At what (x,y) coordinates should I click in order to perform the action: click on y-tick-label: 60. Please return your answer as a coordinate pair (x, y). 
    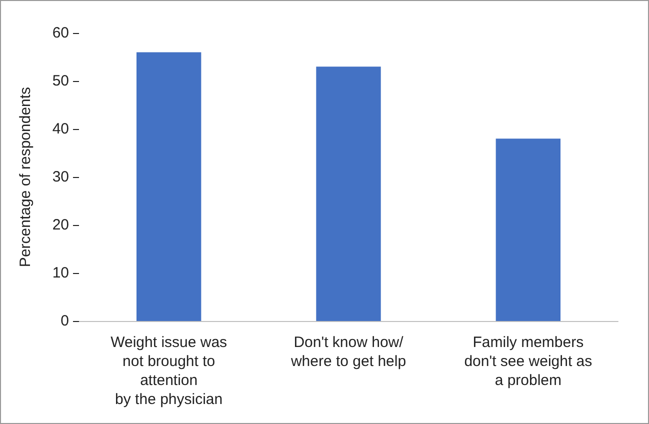
    Looking at the image, I should click on (60, 33).